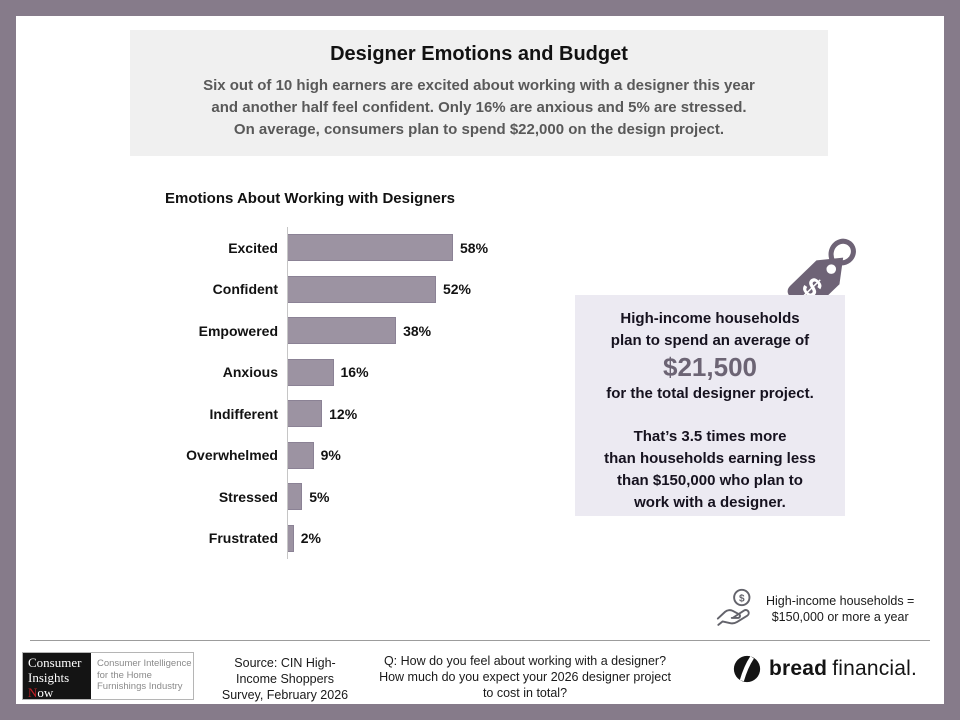 Image resolution: width=960 pixels, height=720 pixels. Describe the element at coordinates (250, 372) in the screenshot. I see `bar-category-label: Anxious` at that location.